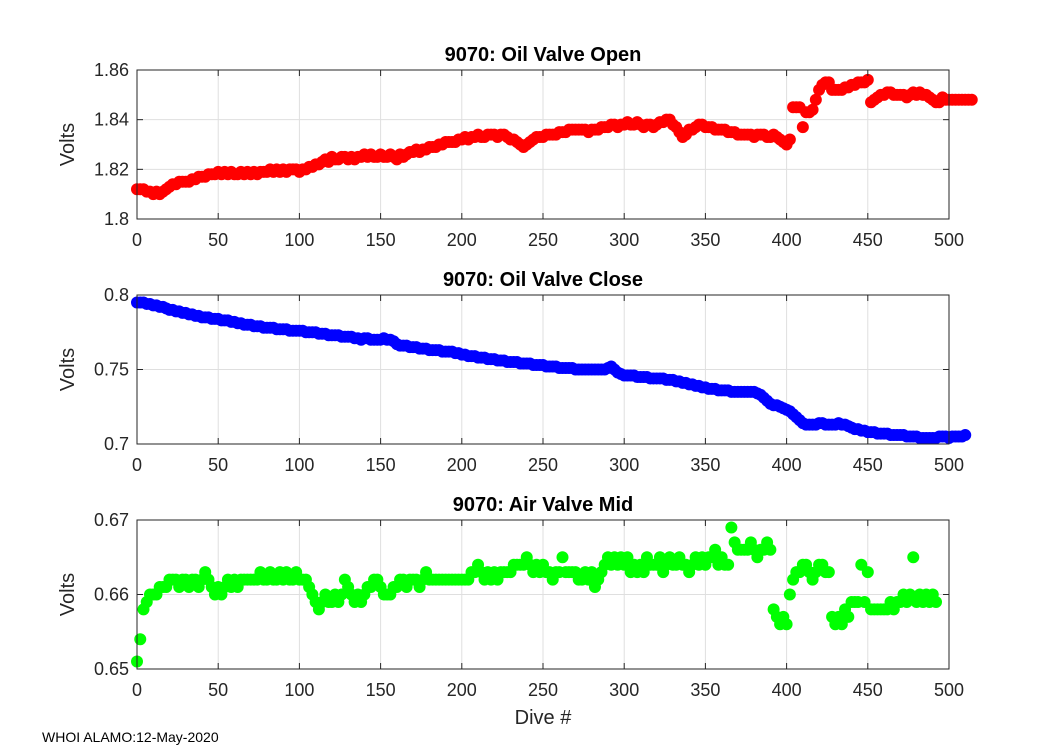 Image resolution: width=1050 pixels, height=750 pixels. I want to click on x-axis-label: Dive #, so click(544, 718).